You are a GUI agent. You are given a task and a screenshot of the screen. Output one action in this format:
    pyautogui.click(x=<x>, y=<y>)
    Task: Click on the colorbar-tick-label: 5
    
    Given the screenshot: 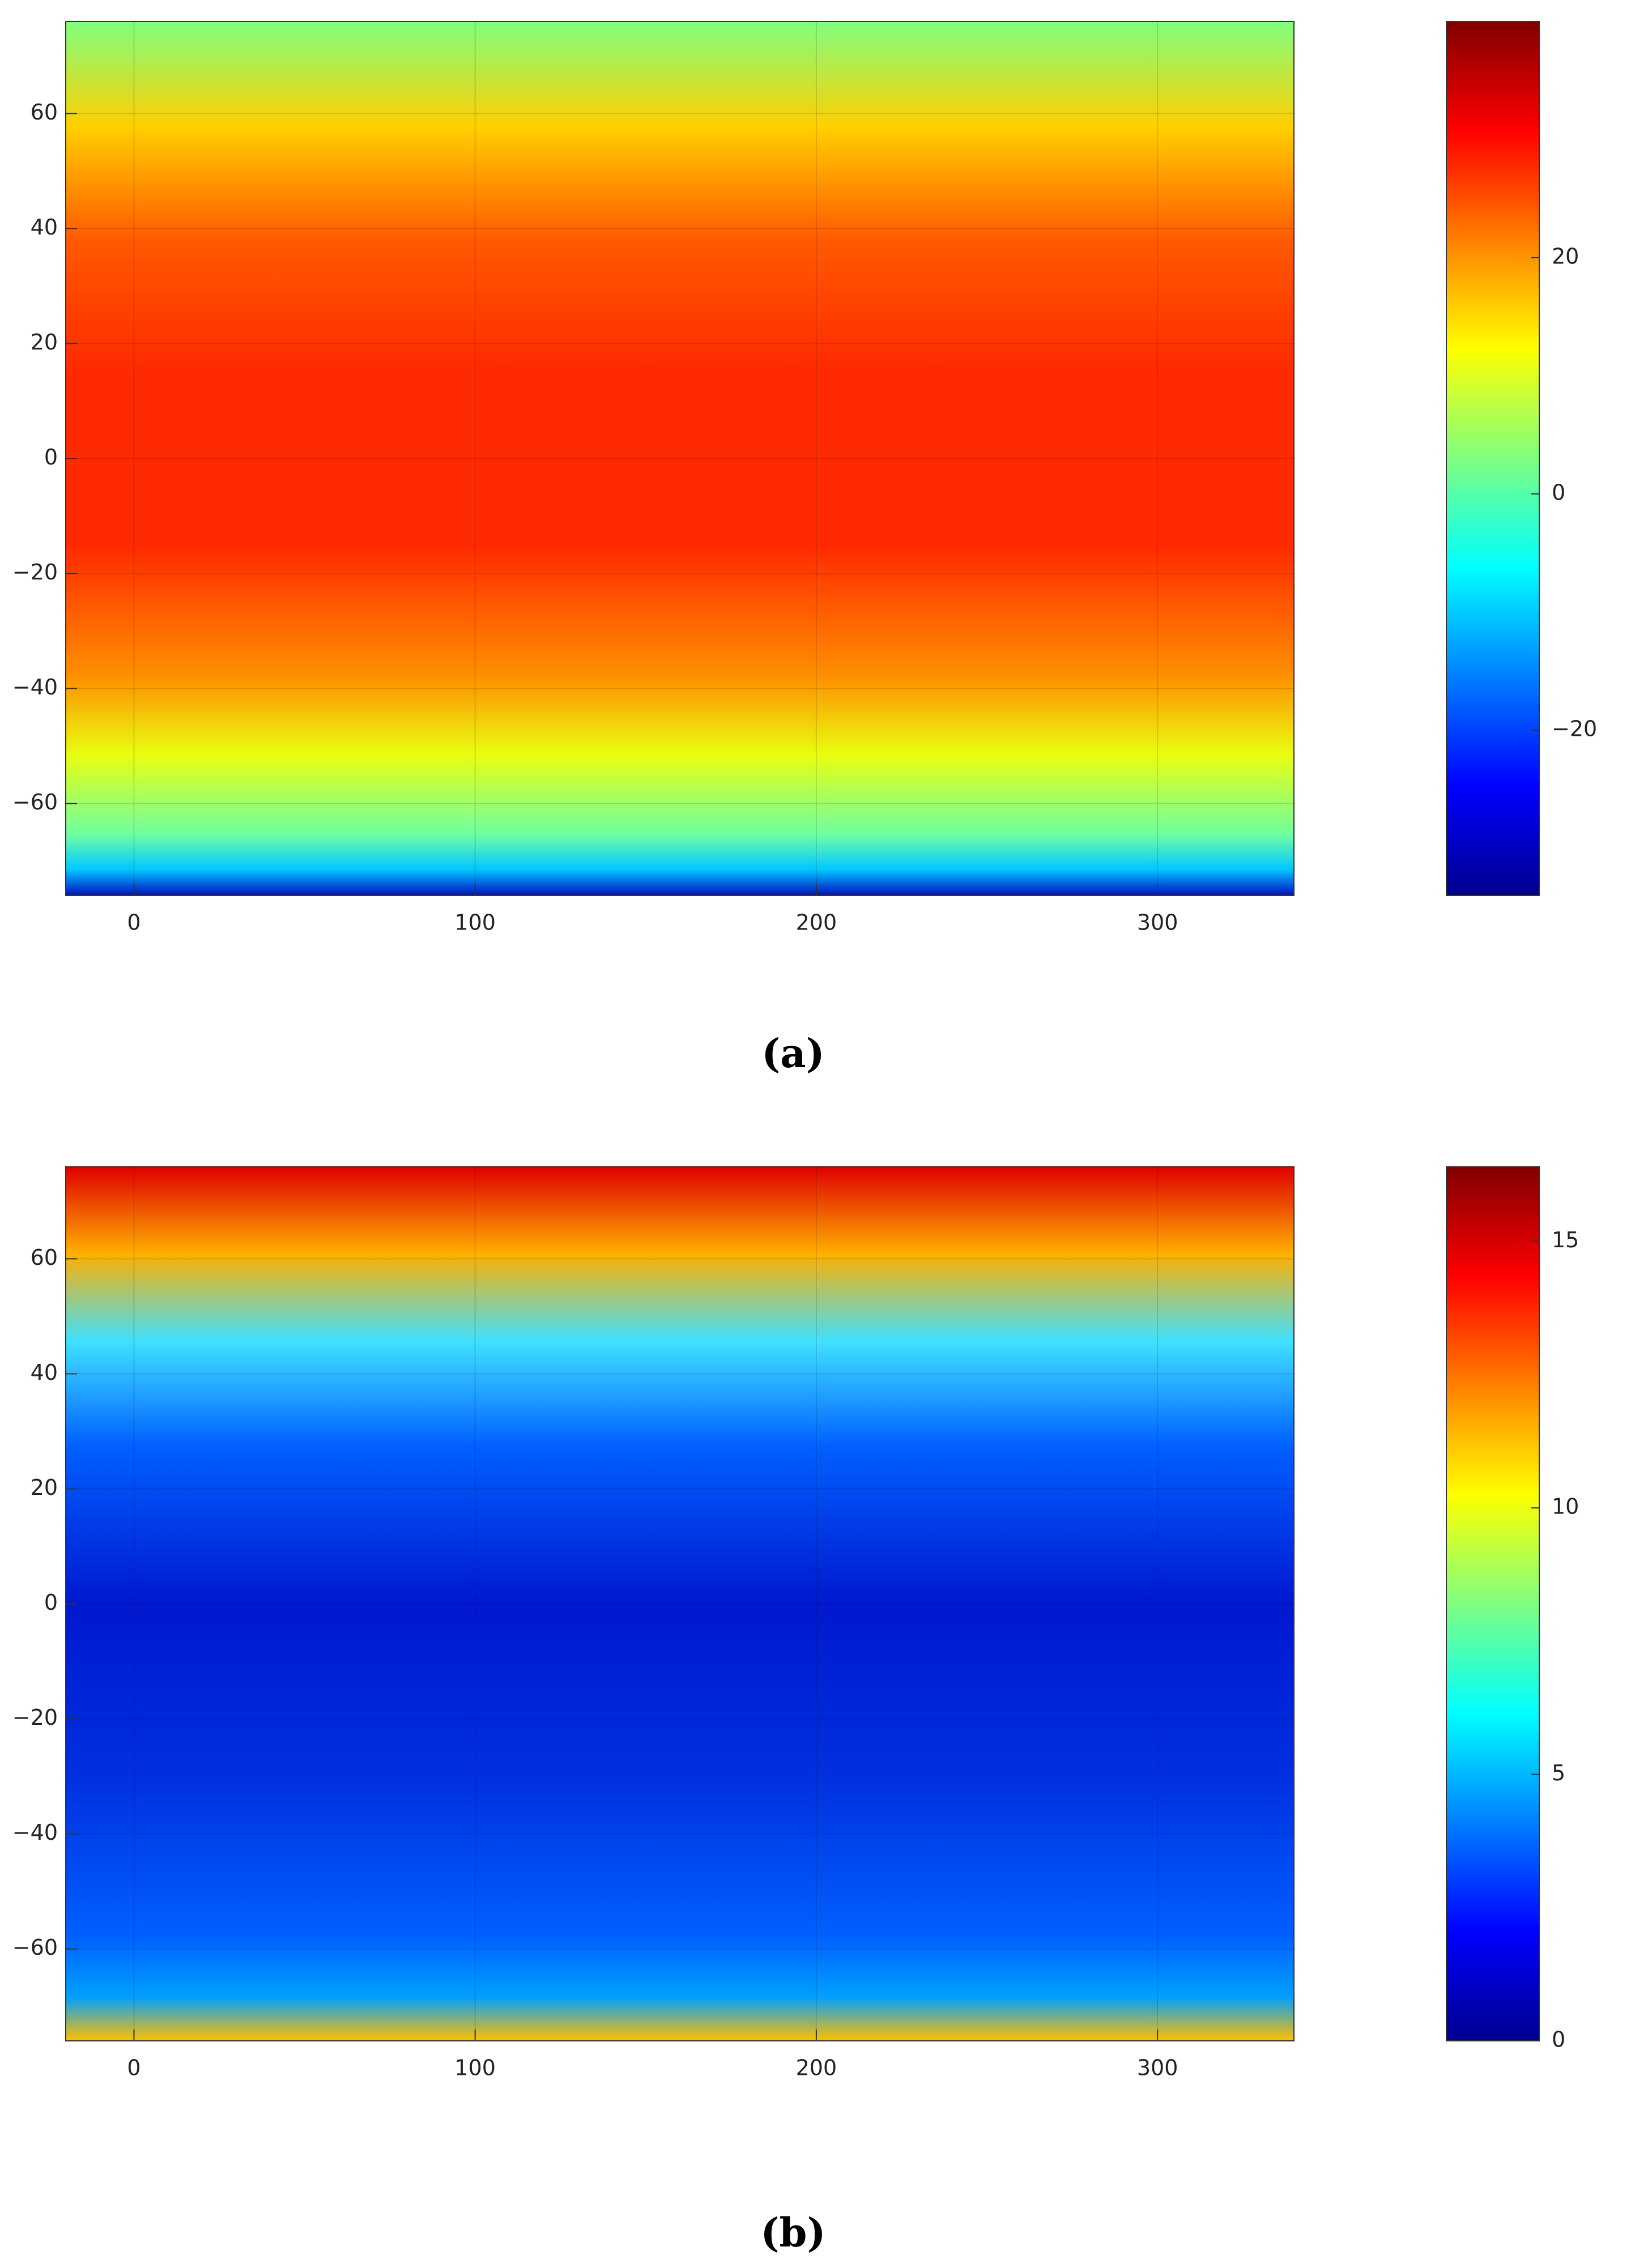 What is the action you would take?
    pyautogui.click(x=1558, y=1772)
    